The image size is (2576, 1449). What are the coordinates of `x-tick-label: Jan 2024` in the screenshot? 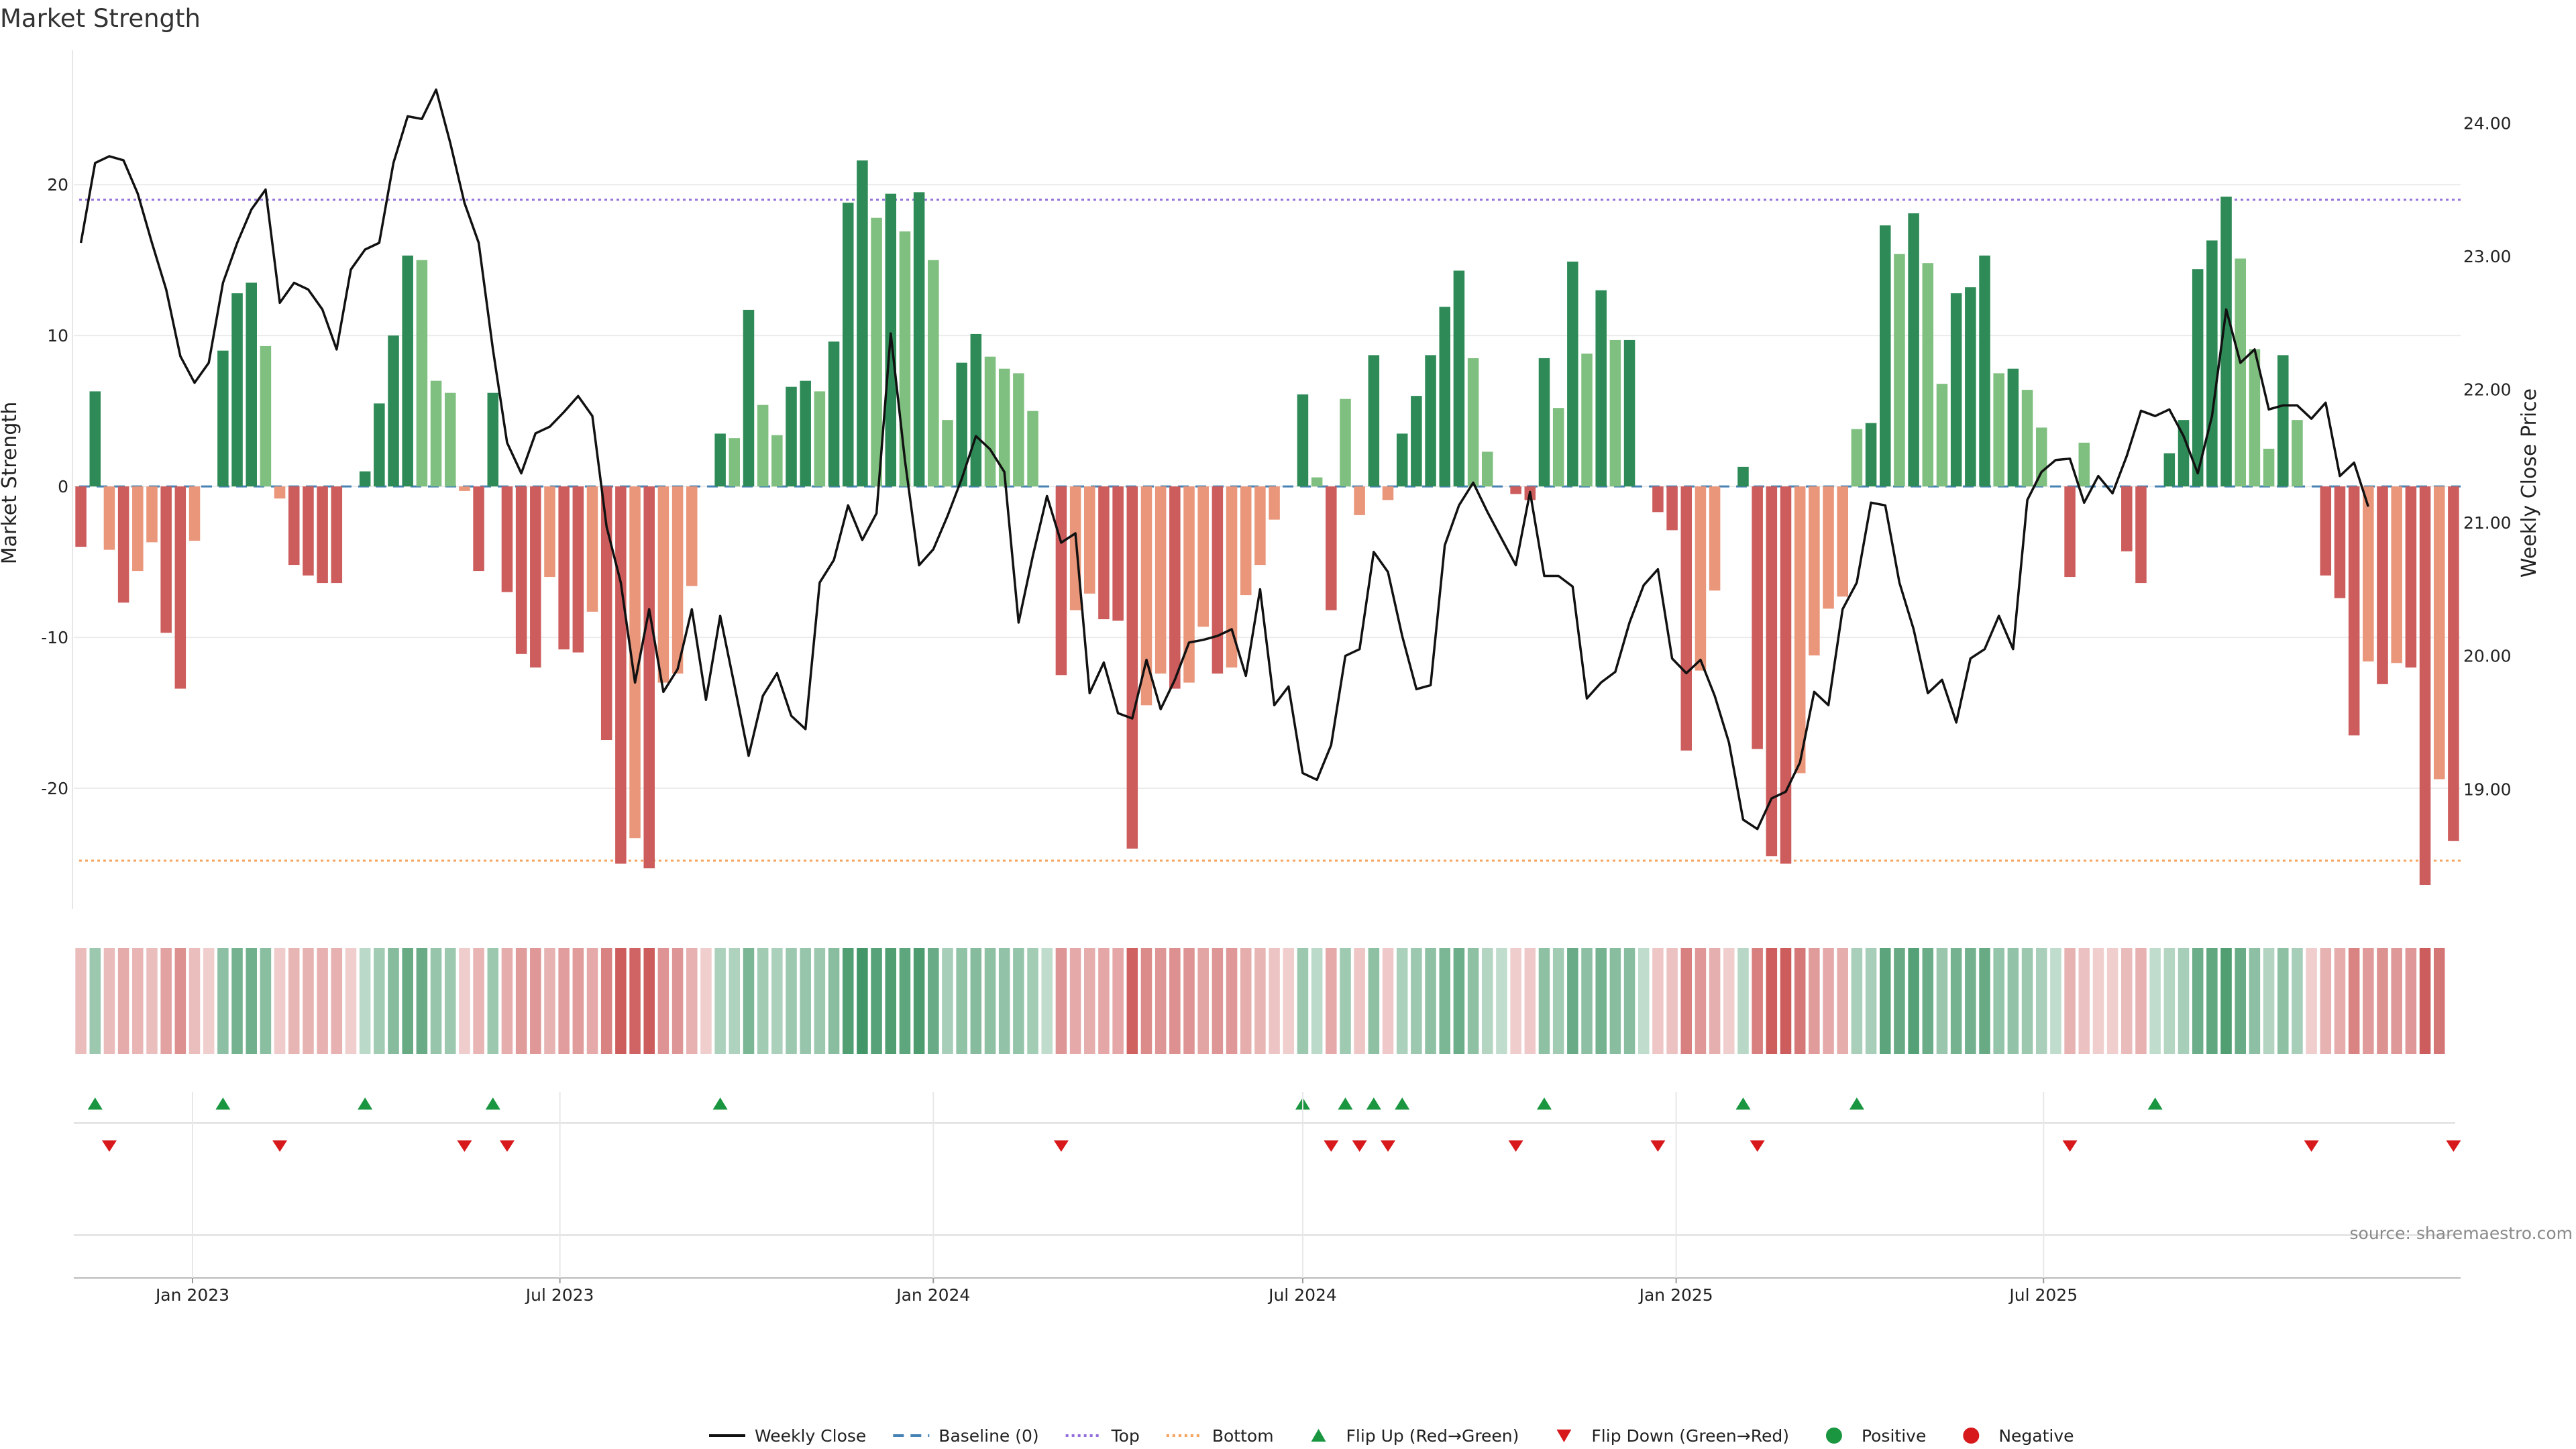 It's located at (932, 1295).